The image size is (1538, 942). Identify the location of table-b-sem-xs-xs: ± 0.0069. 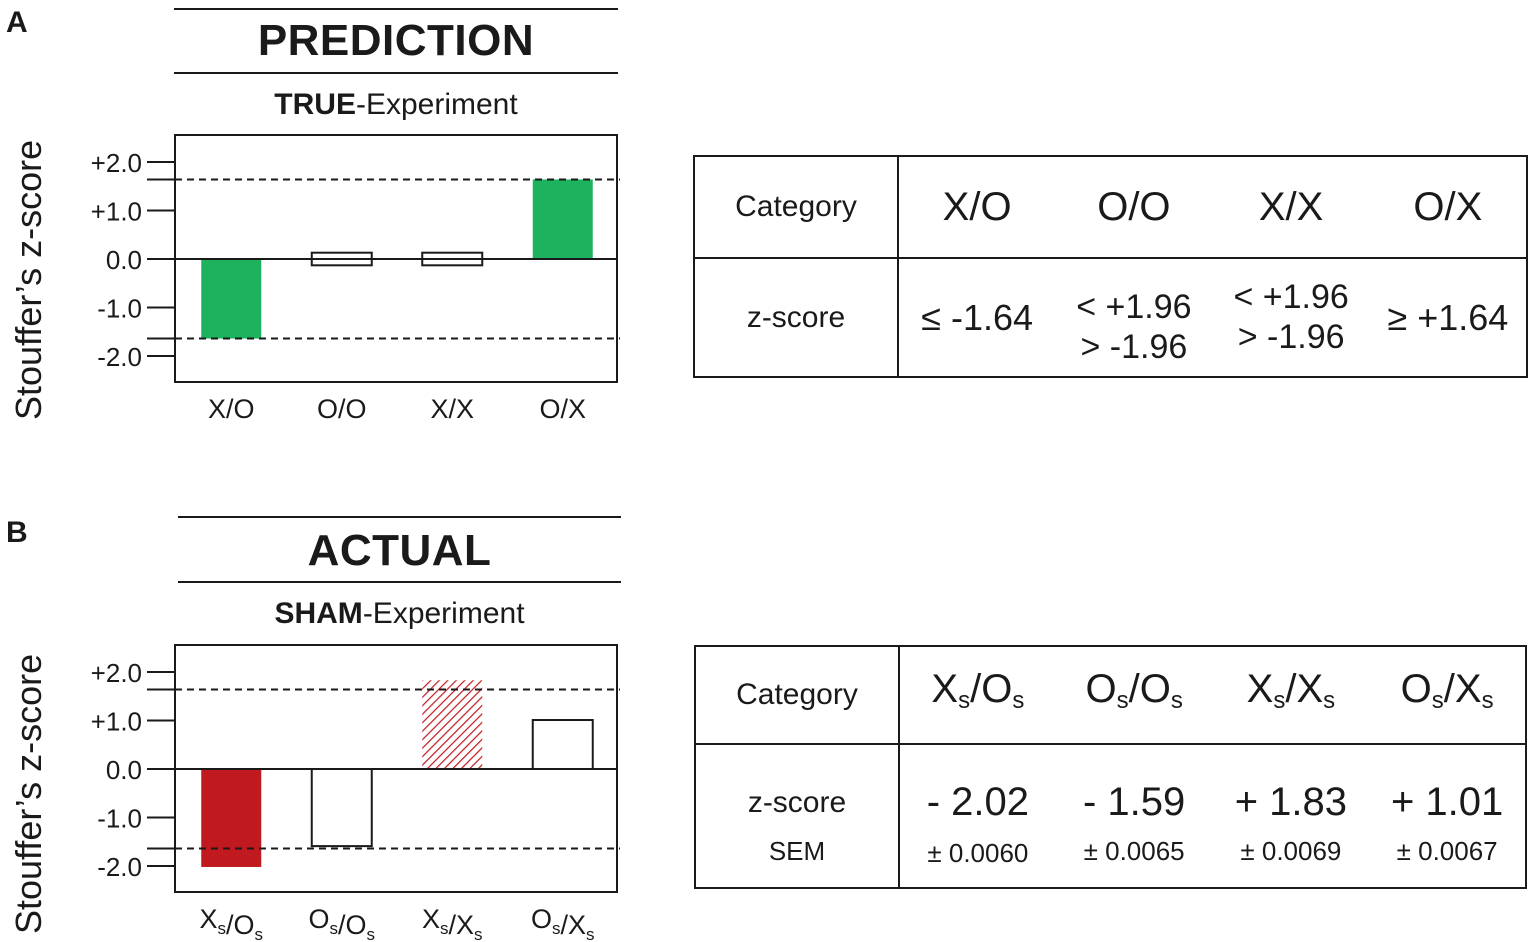
(1291, 851).